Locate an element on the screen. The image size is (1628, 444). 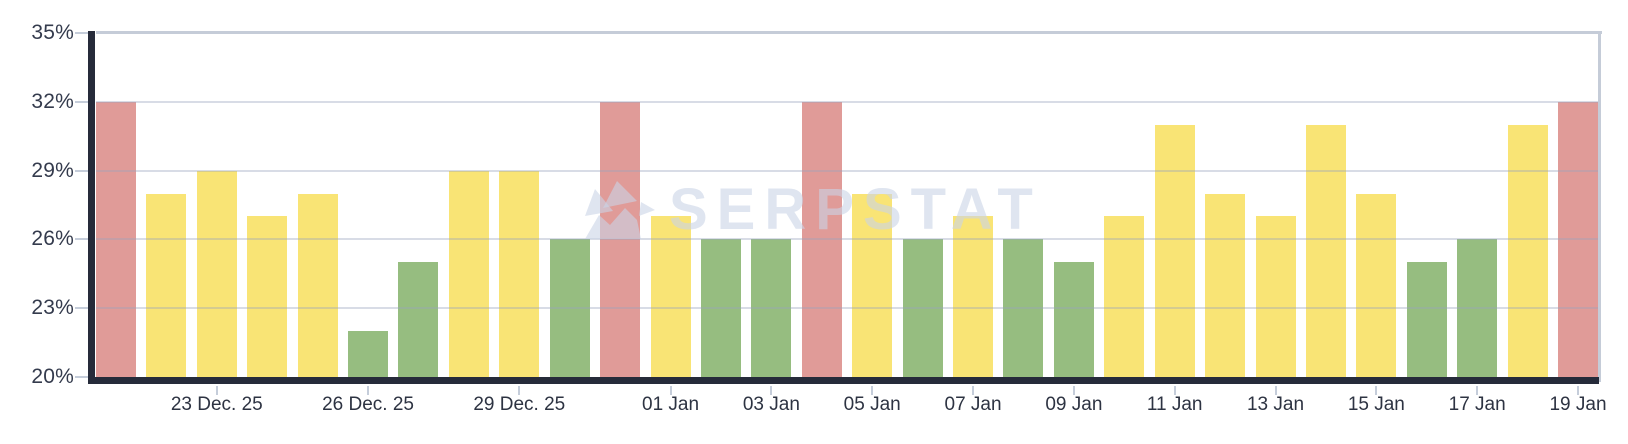
x-tick-label: 23 Dec. 25 is located at coordinates (216, 404).